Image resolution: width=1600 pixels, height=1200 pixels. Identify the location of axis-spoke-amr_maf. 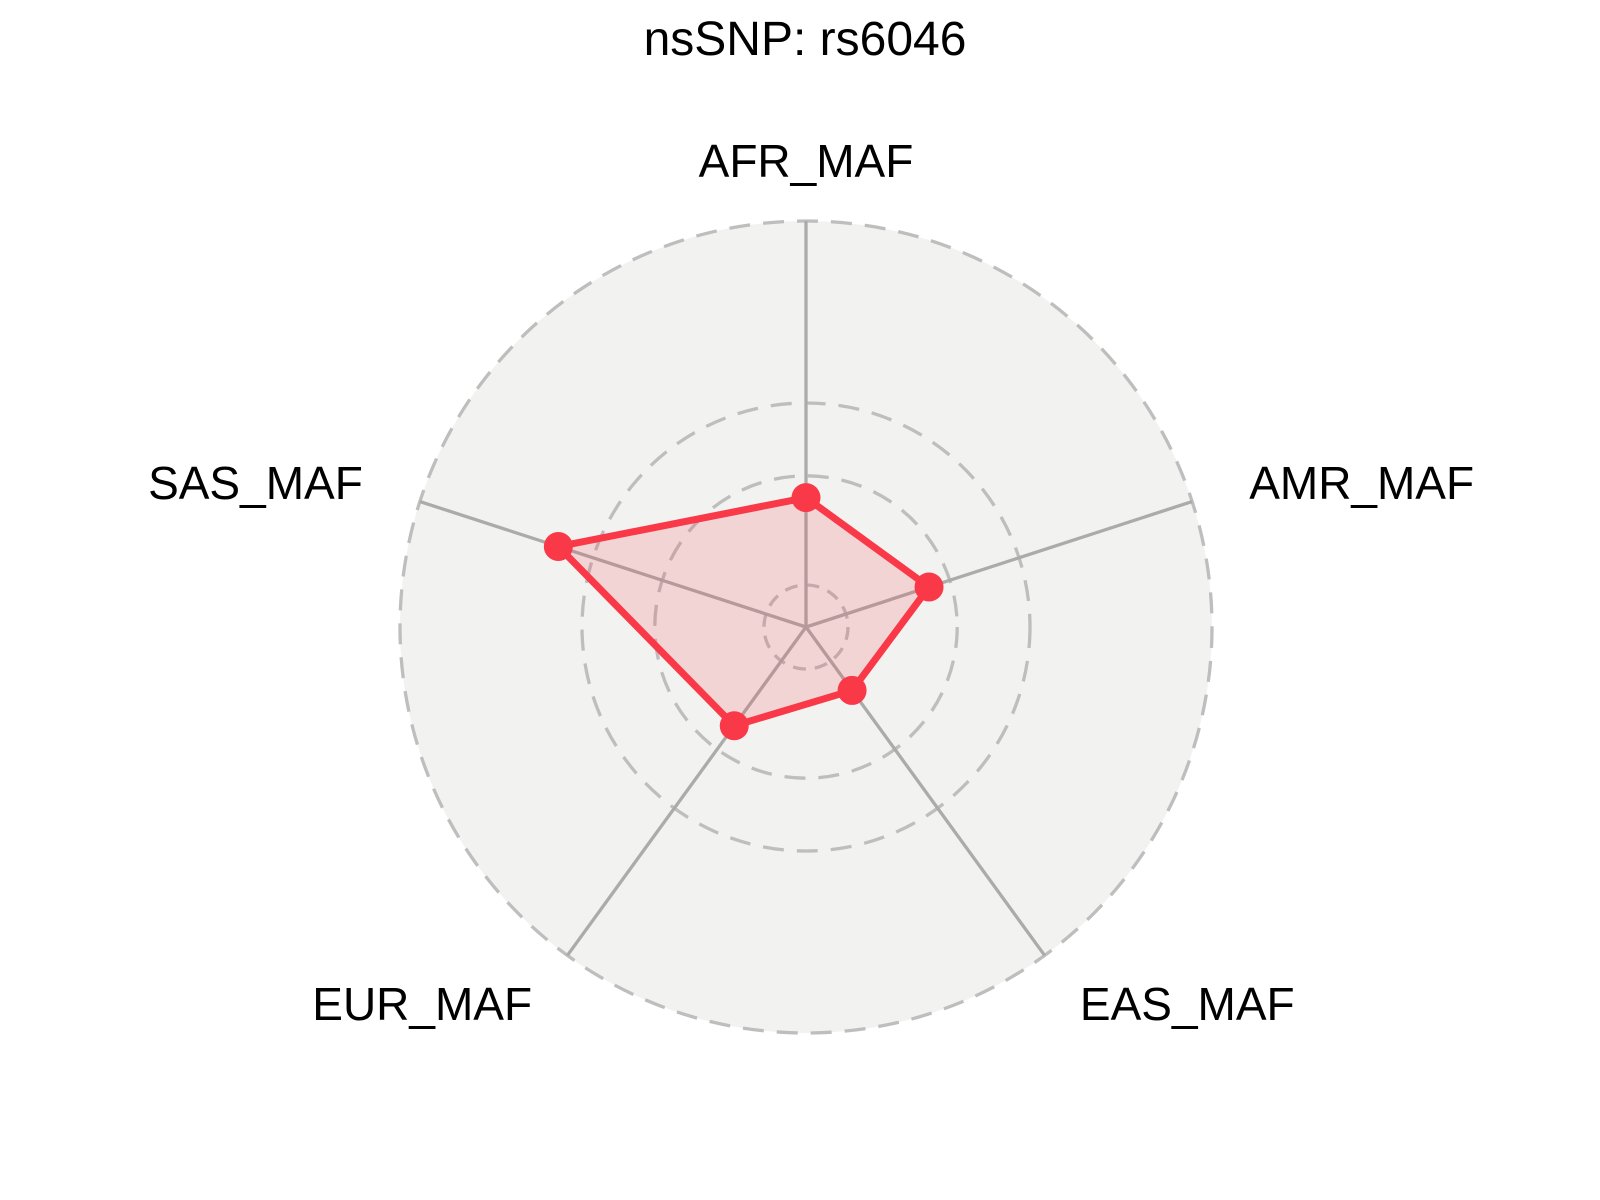
(999, 564).